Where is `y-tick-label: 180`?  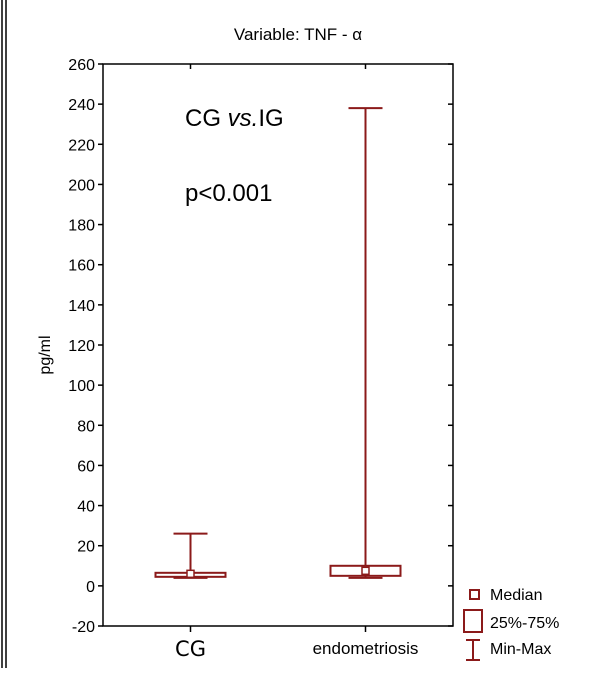
y-tick-label: 180 is located at coordinates (81, 226).